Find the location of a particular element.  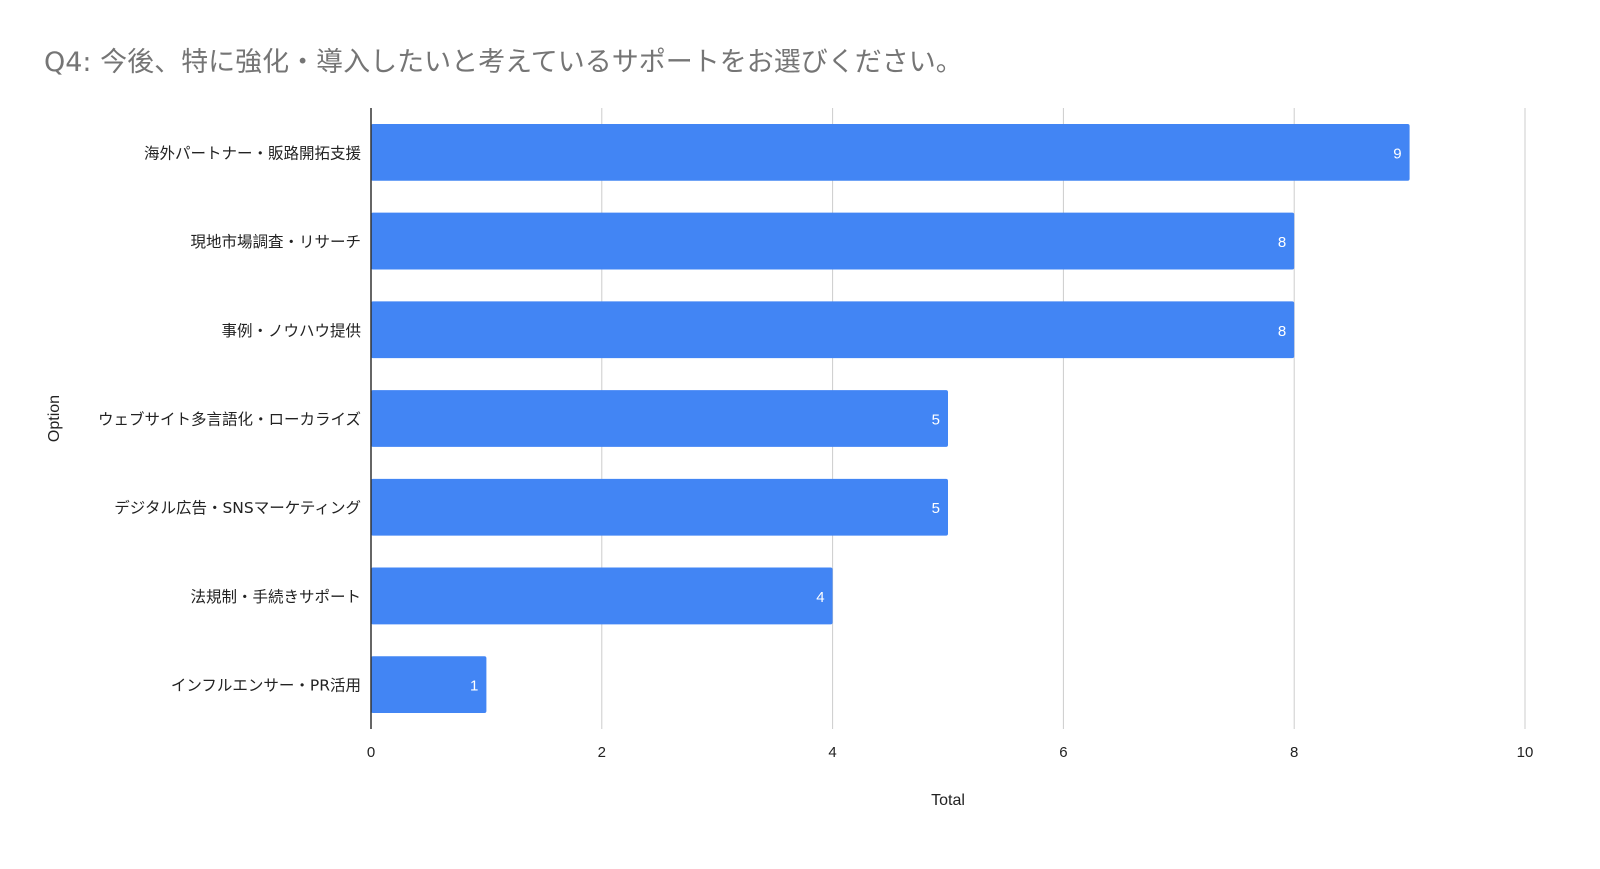

y-category-label: ウェブサイト多言語化・ローカライズ is located at coordinates (229, 419).